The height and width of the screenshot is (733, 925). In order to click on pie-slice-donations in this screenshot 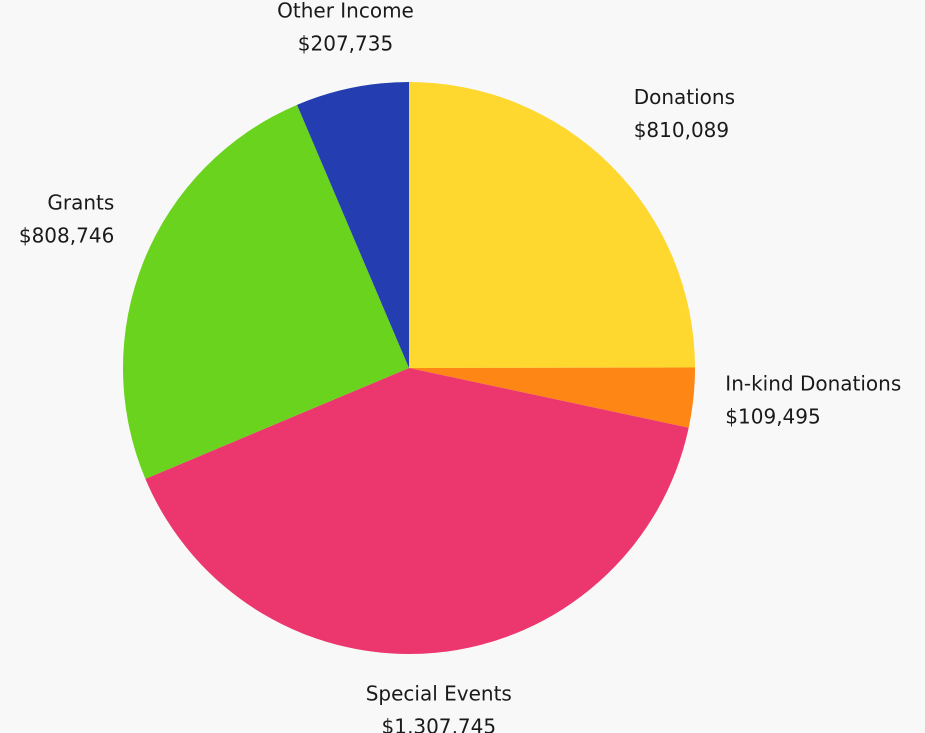, I will do `click(552, 225)`.